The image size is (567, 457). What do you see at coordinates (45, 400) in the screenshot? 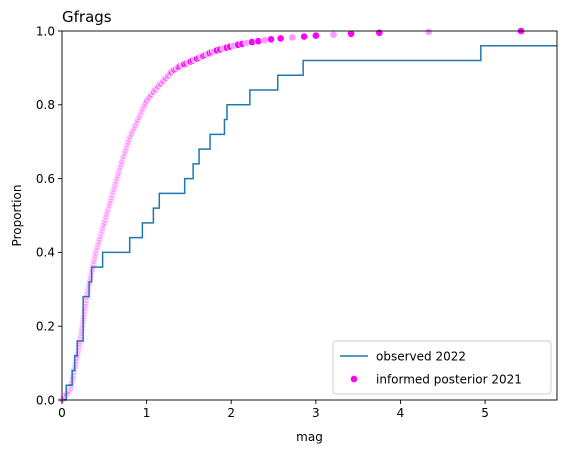
I see `y-tick-label: 0.0` at bounding box center [45, 400].